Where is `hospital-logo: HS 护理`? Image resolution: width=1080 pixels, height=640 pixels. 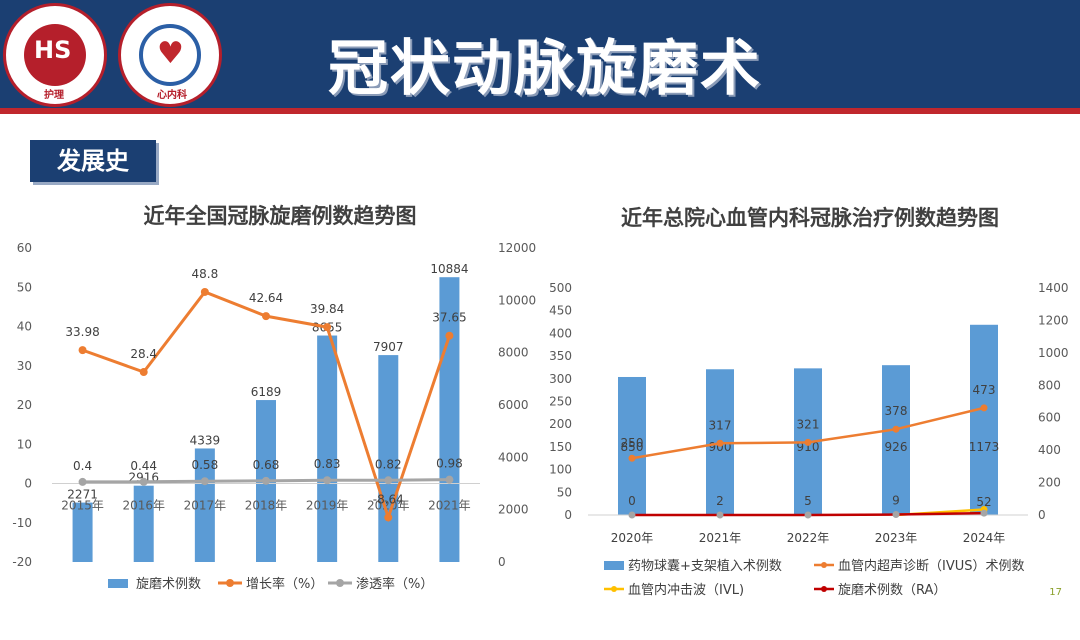 hospital-logo: HS 护理 is located at coordinates (55, 55).